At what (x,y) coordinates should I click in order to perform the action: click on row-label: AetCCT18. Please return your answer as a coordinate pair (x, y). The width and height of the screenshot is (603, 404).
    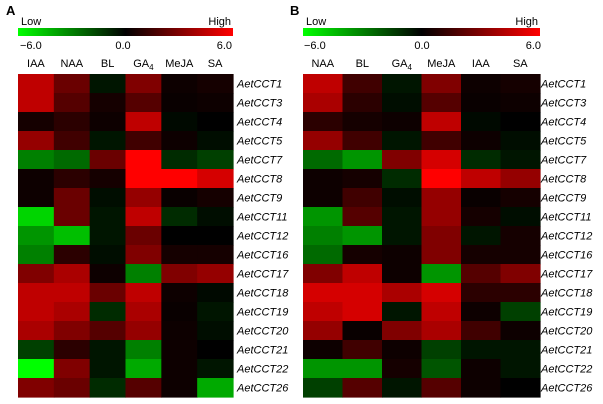
    Looking at the image, I should click on (566, 294).